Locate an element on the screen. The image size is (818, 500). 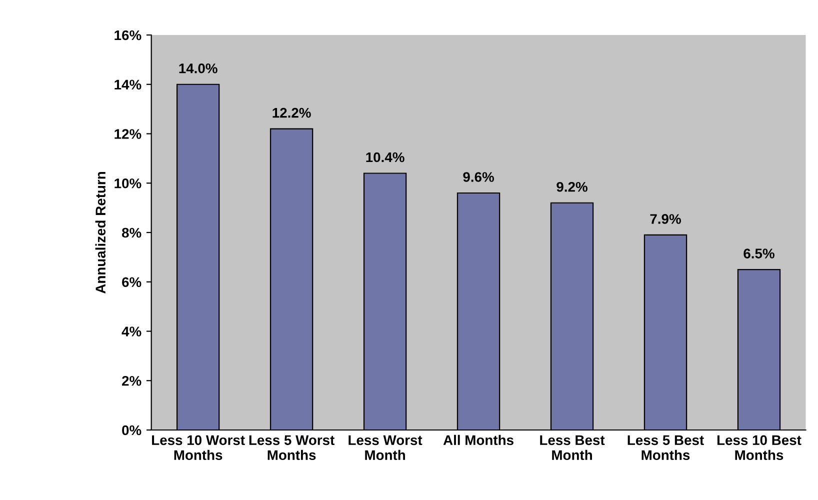
y-tick-label: 12% is located at coordinates (128, 134).